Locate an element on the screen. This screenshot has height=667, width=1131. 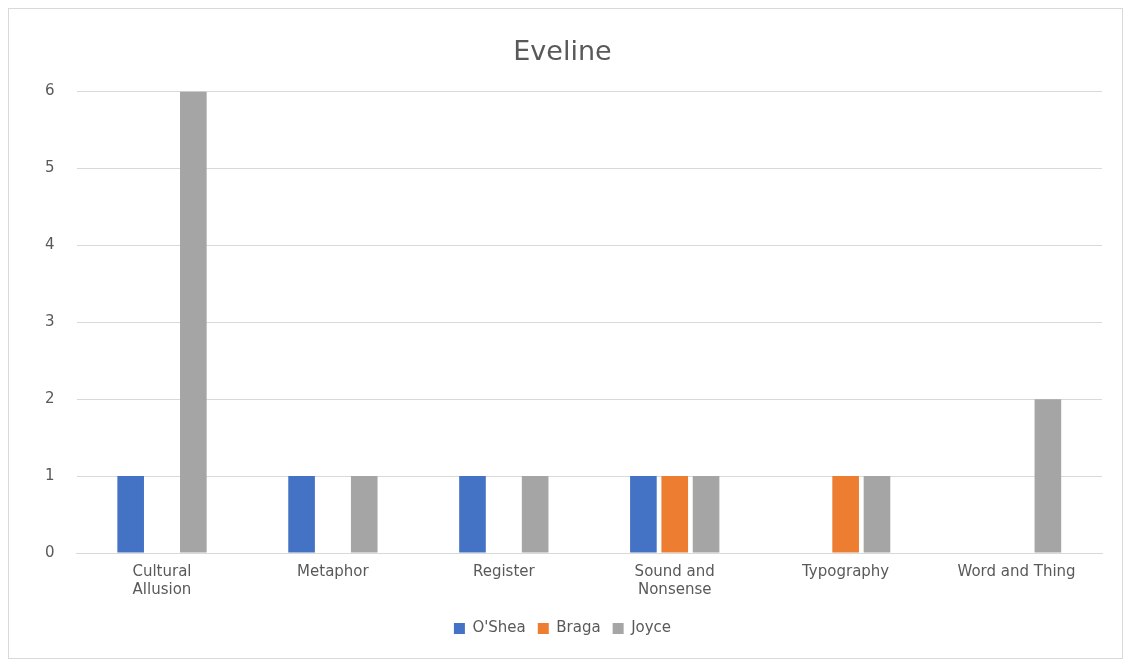
y-tick-label: 6 is located at coordinates (50, 90).